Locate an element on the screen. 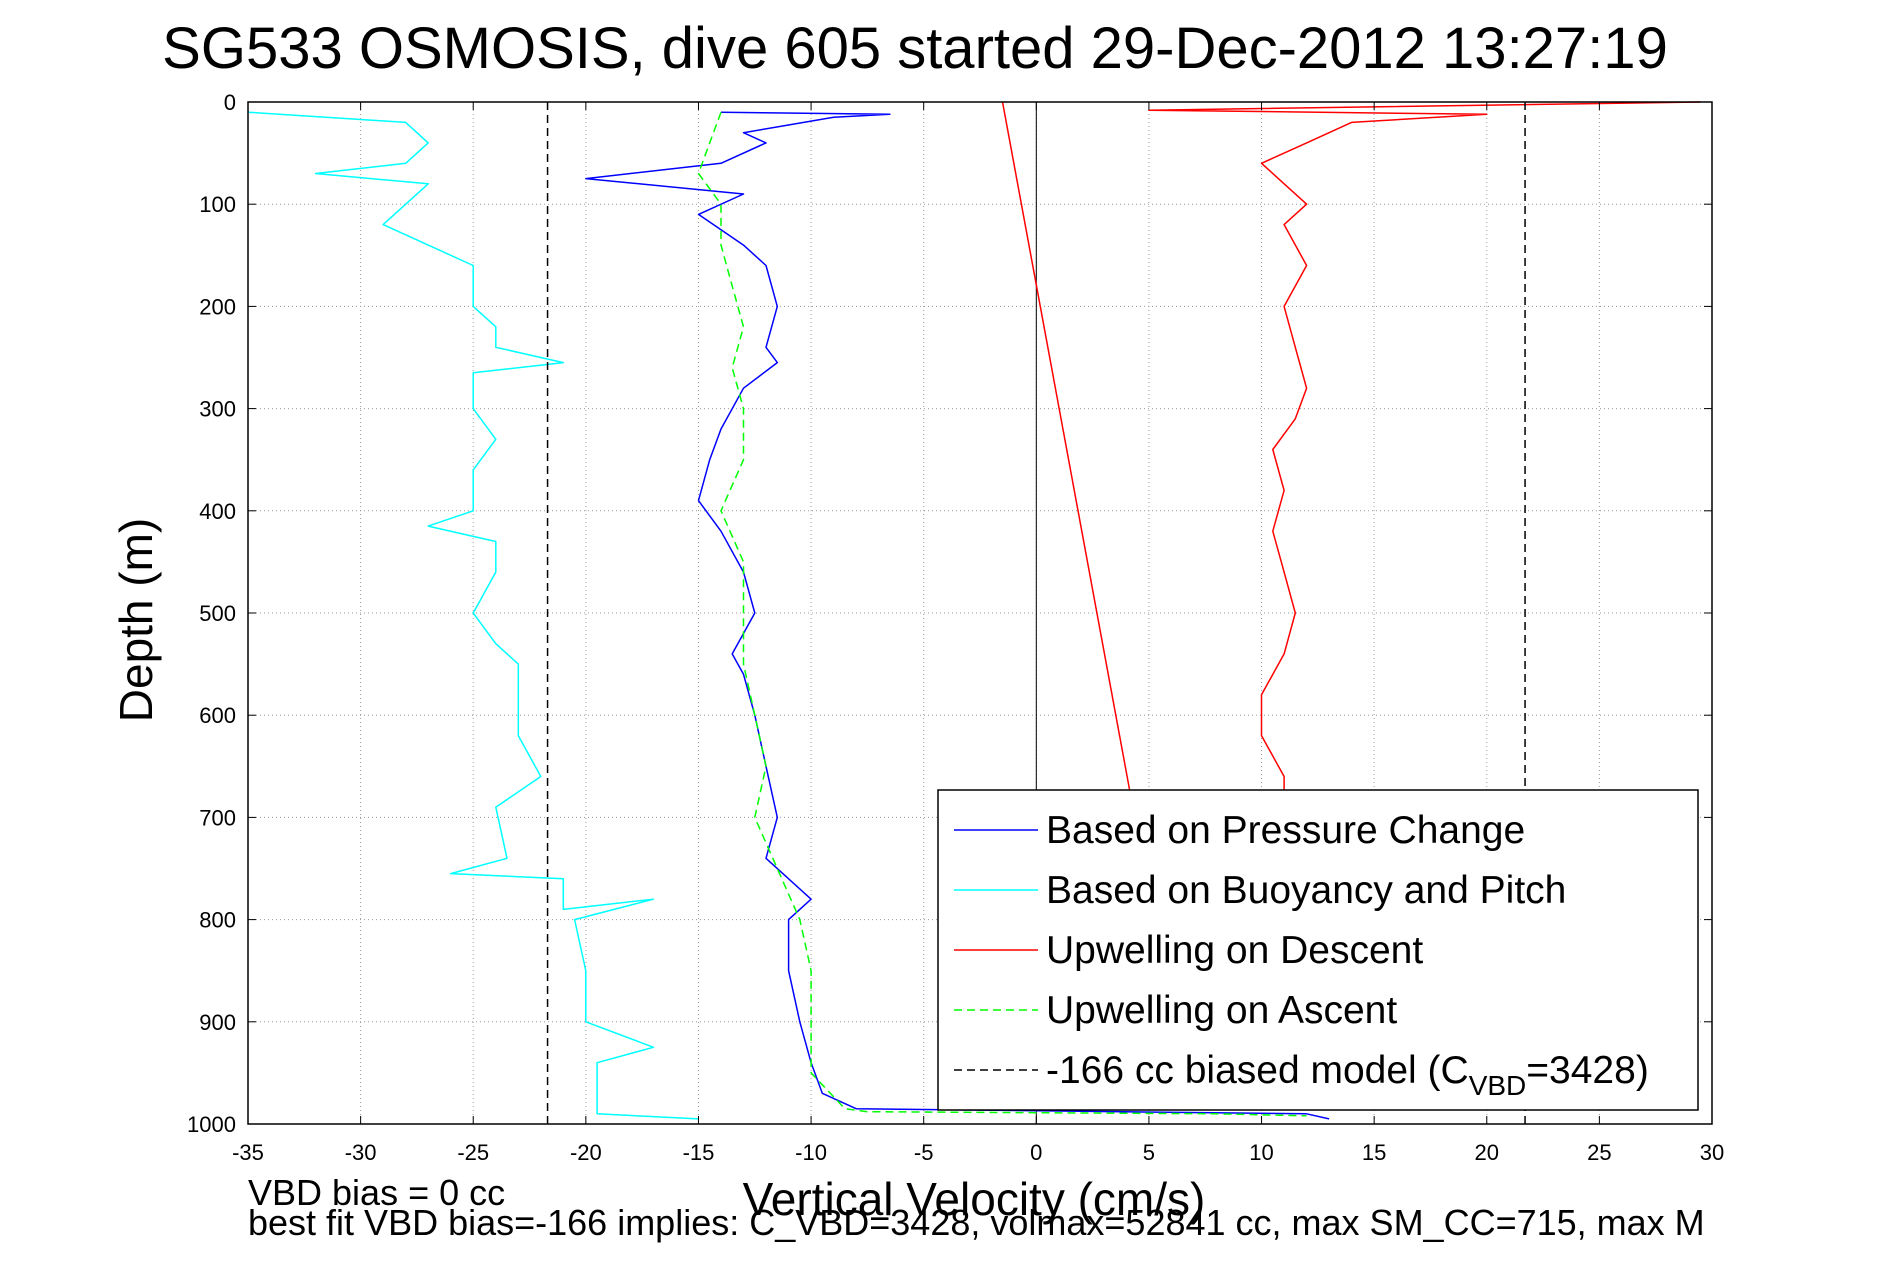  y-tick-label: 900 is located at coordinates (217, 1022).